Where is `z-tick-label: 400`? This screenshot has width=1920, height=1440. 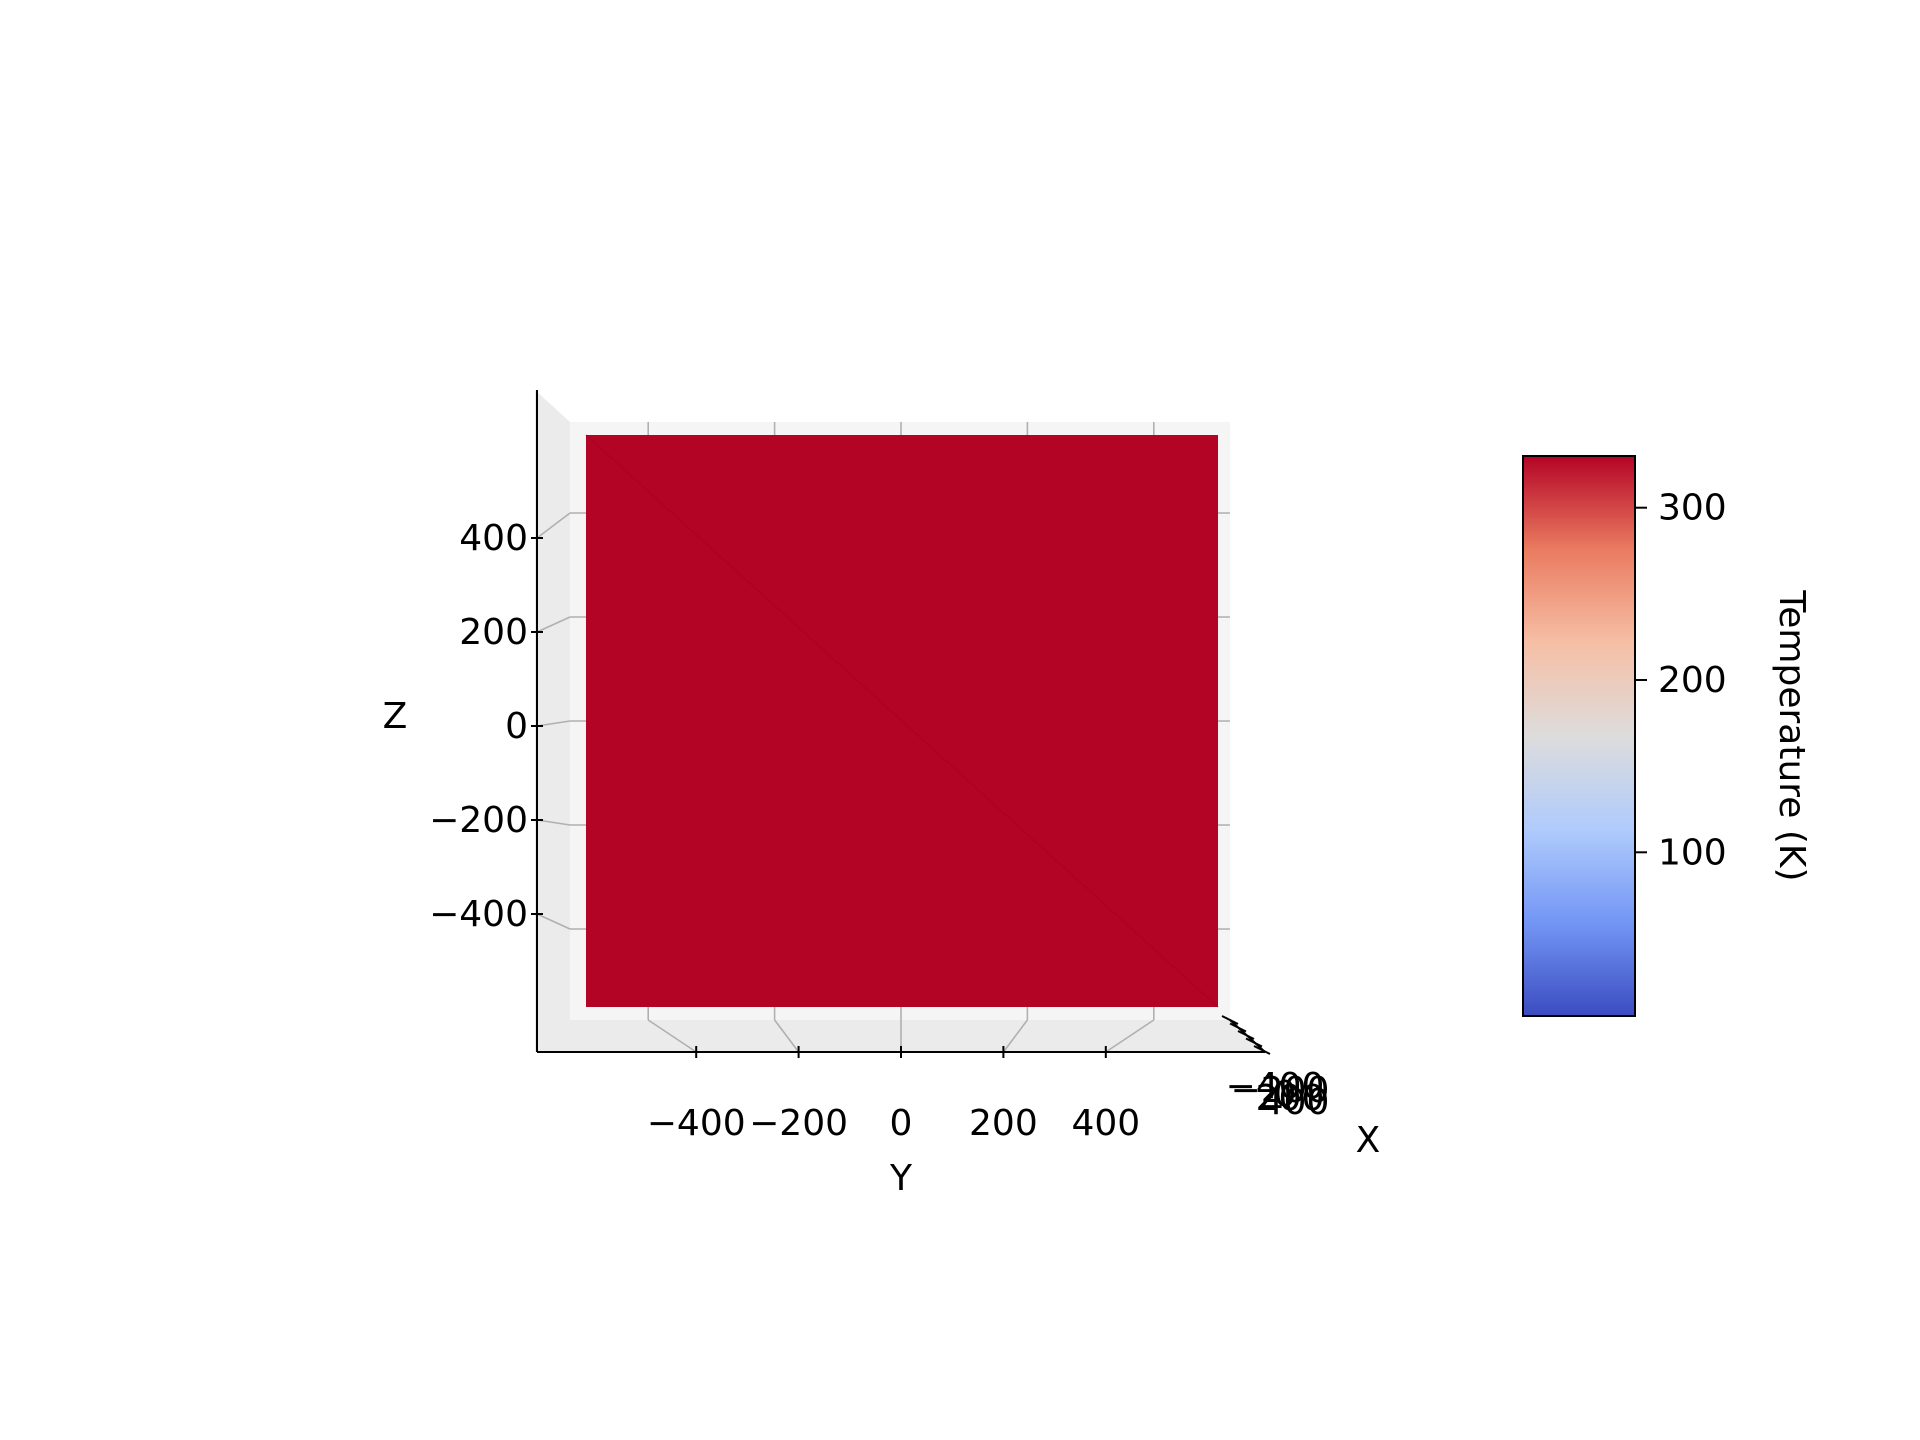
z-tick-label: 400 is located at coordinates (493, 538).